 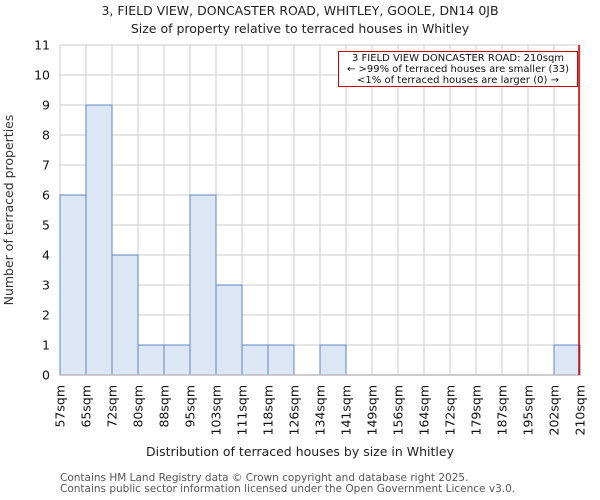 I want to click on x-tick-label: 103sqm, so click(x=216, y=410).